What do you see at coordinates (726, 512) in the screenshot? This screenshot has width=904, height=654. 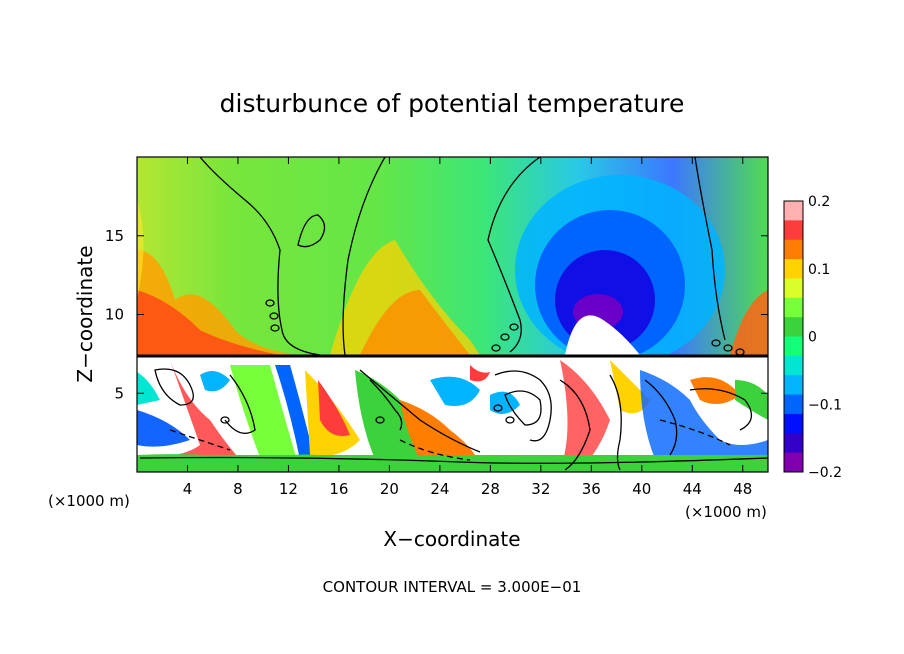 I see `x-units-right: (×1000 m)` at bounding box center [726, 512].